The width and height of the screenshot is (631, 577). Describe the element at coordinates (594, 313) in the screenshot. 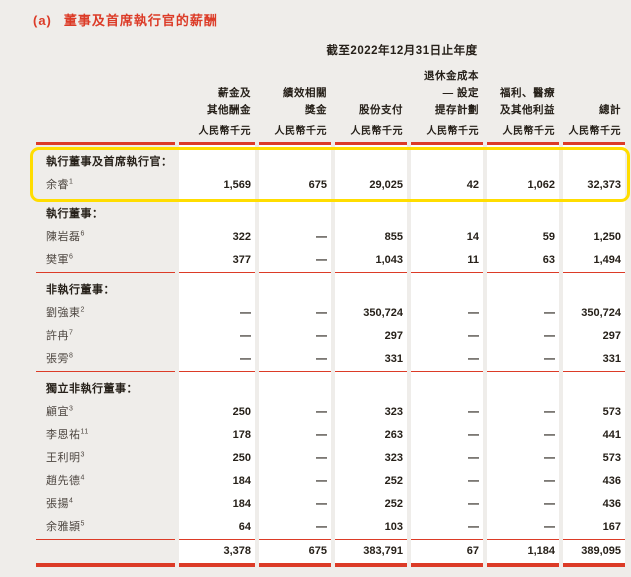

I see `value-cell: 350,724` at that location.